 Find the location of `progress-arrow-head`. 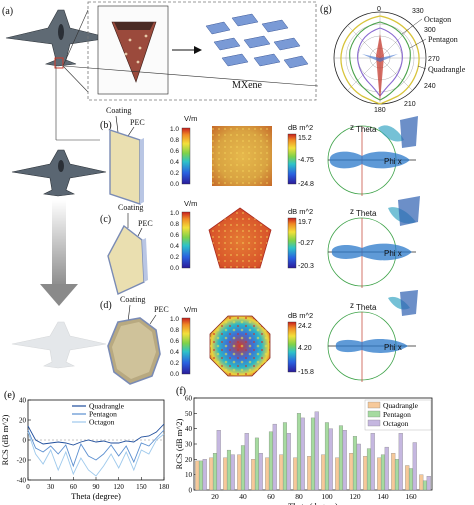

progress-arrow-head is located at coordinates (59, 295).